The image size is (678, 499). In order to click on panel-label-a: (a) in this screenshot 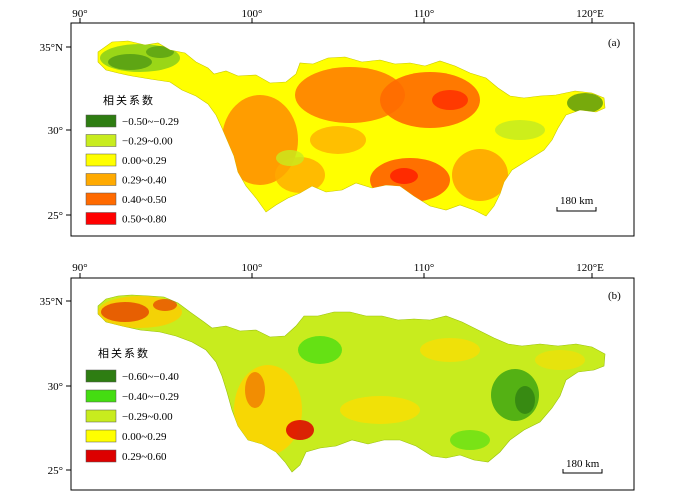, I will do `click(614, 43)`.